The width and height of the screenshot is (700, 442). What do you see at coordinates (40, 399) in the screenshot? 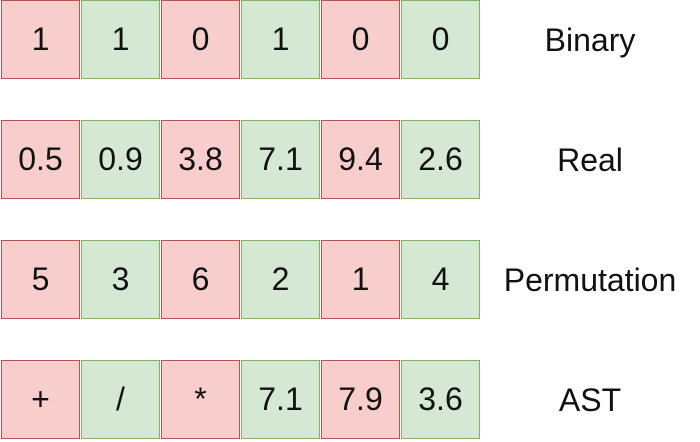
I see `gene-cell: +` at bounding box center [40, 399].